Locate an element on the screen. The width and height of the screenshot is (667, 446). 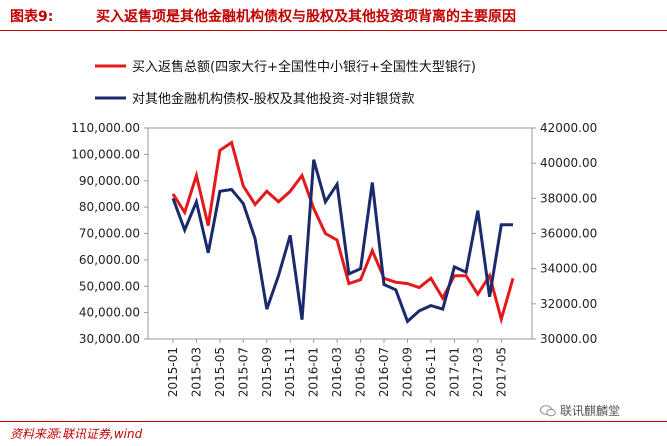
figure-title: 买入返售项是其他金融机构债权与股权及其他投资项背离的主要原因 is located at coordinates (306, 17).